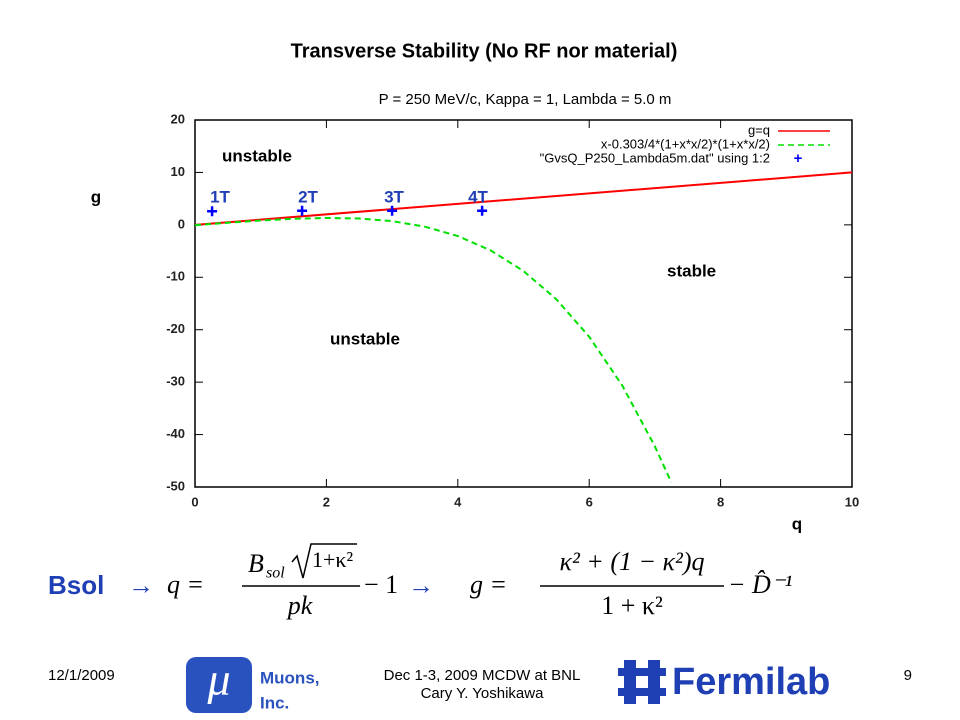 The height and width of the screenshot is (720, 960). Describe the element at coordinates (760, 584) in the screenshot. I see `eq-tail: − D̂⁻¹` at that location.